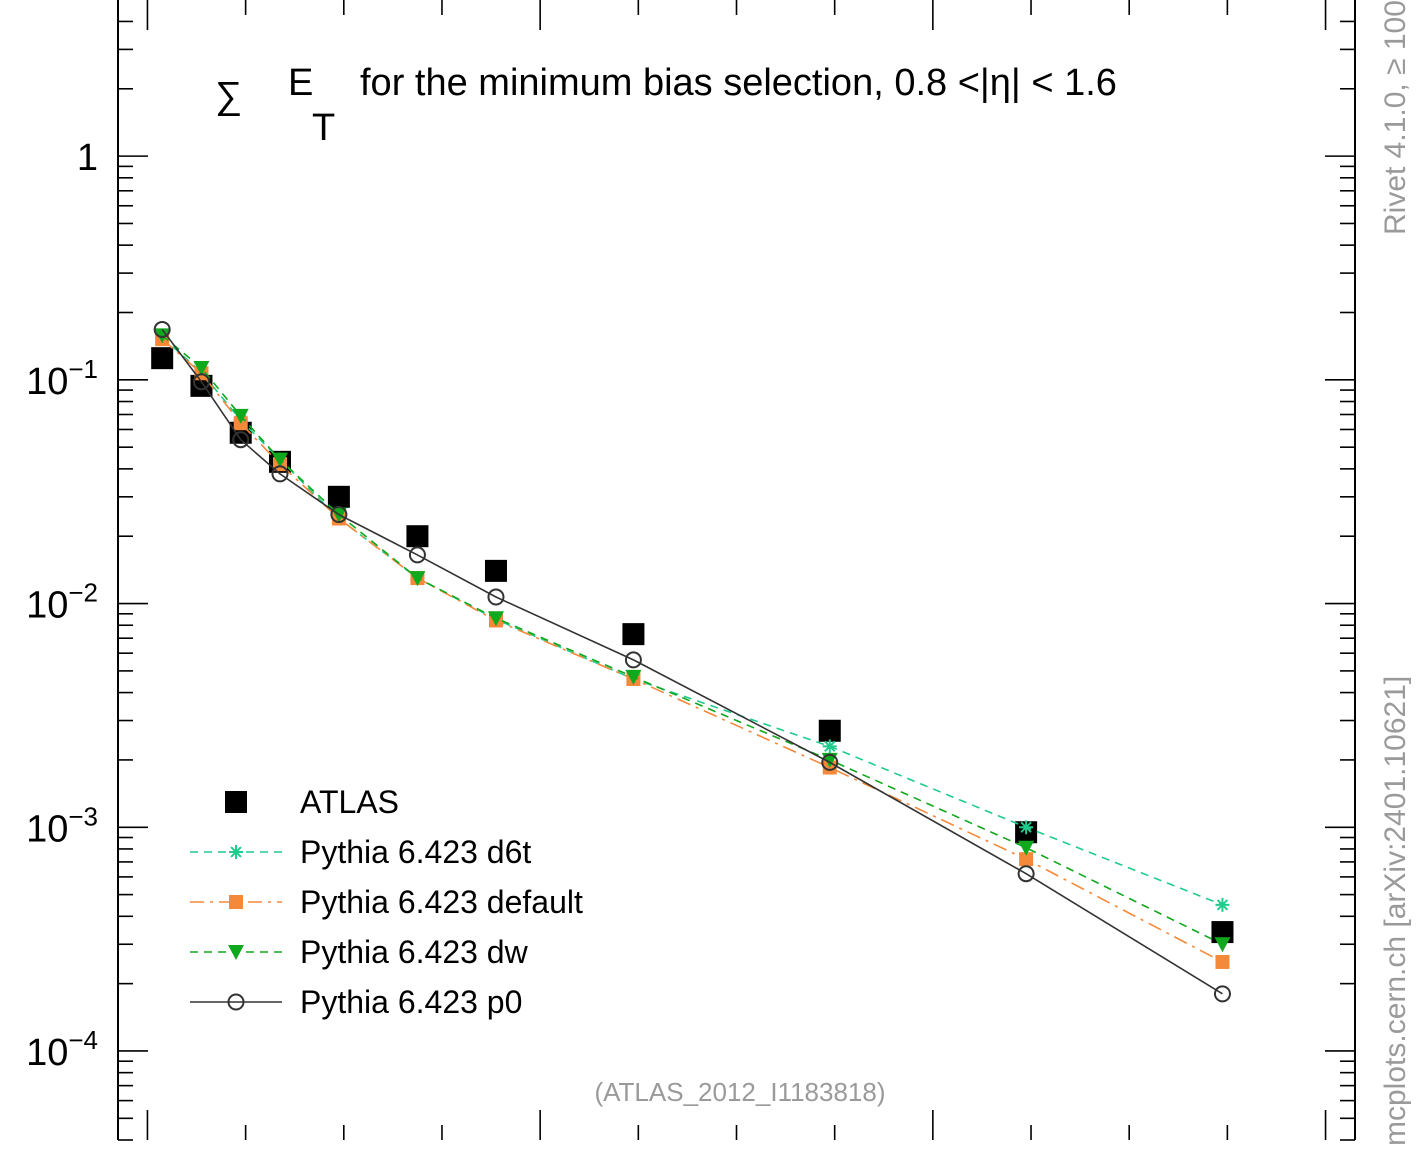 The image size is (1421, 1151). I want to click on rivet-version-label: Rivet 4.1.0, ≥ 100k events, so click(1395, 117).